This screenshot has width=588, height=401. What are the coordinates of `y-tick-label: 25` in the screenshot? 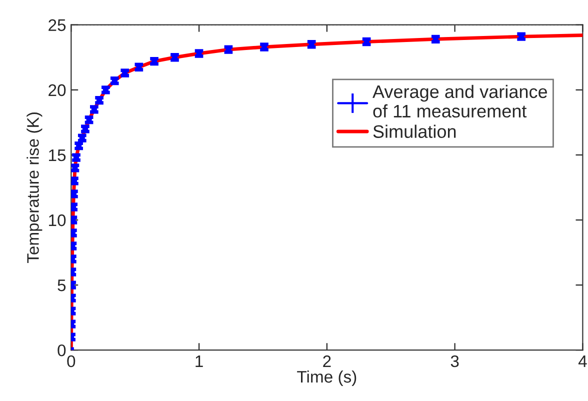 It's located at (57, 25).